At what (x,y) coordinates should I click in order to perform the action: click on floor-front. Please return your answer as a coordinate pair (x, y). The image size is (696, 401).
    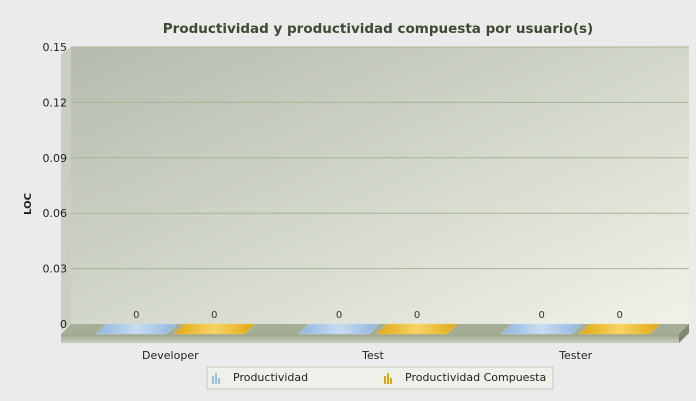
    Looking at the image, I should click on (370, 338).